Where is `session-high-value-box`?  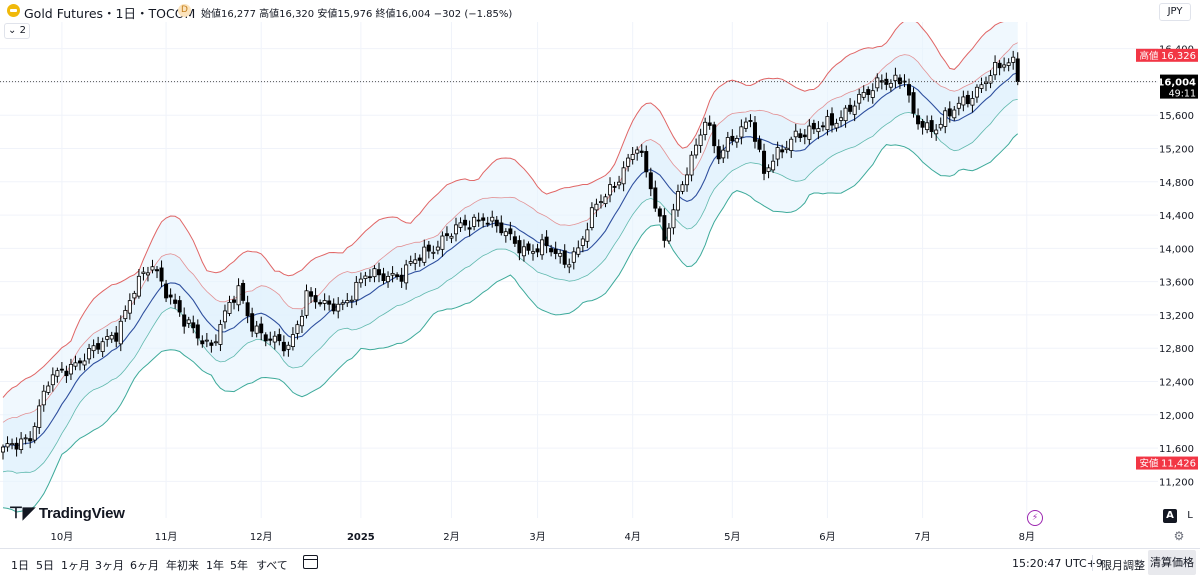
session-high-value-box is located at coordinates (1180, 55).